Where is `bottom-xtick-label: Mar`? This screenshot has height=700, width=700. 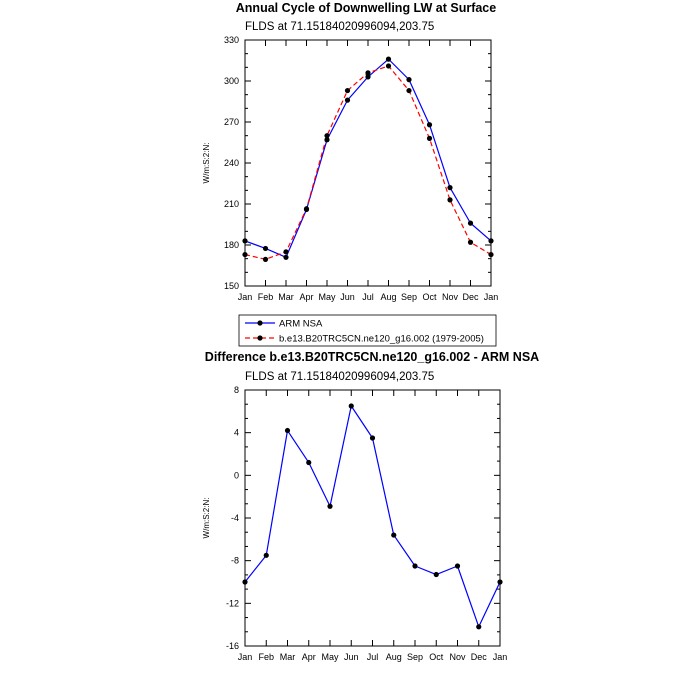 bottom-xtick-label: Mar is located at coordinates (288, 657).